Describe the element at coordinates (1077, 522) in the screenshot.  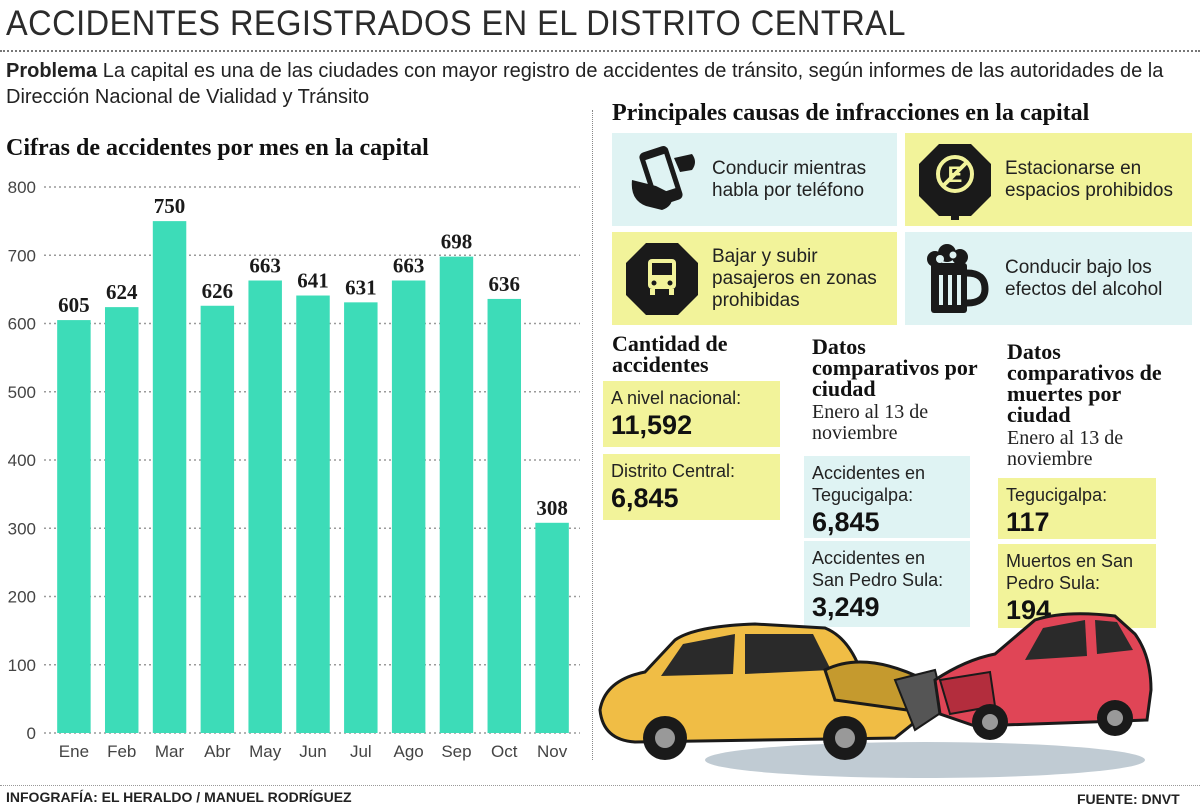
I see `tegucigalpa-deaths-value: 117` at that location.